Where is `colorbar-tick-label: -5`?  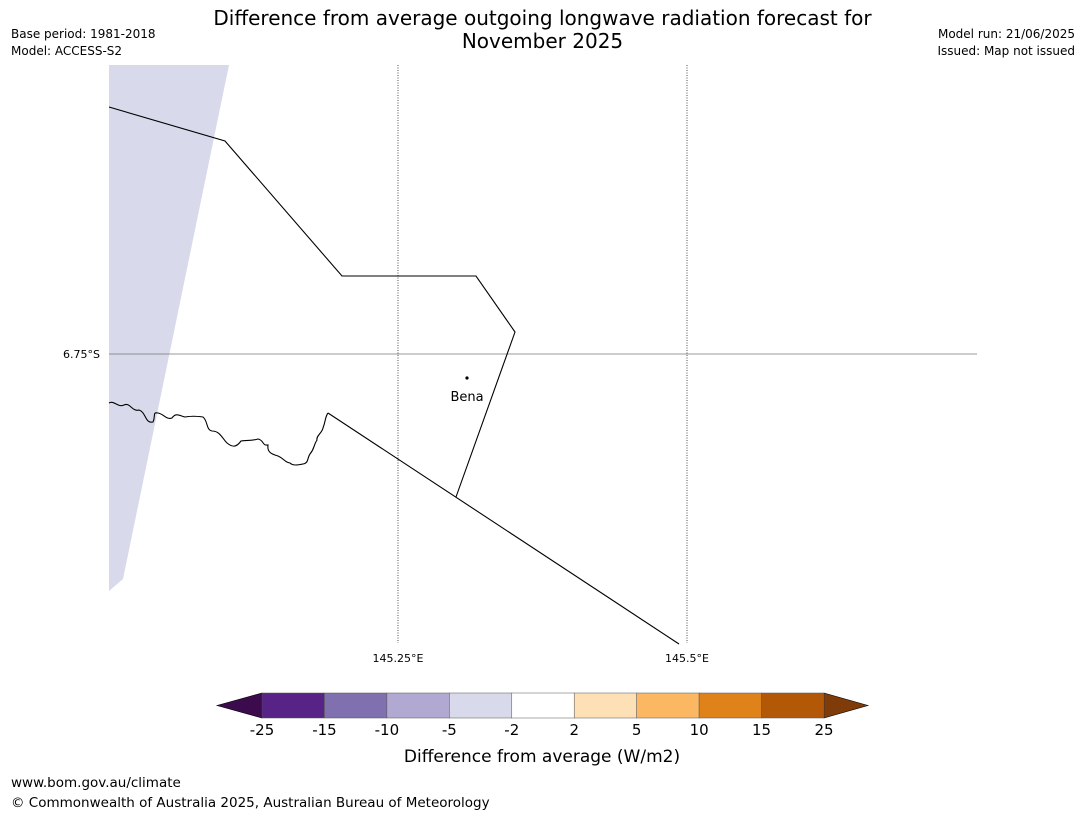
colorbar-tick-label: -5 is located at coordinates (449, 730).